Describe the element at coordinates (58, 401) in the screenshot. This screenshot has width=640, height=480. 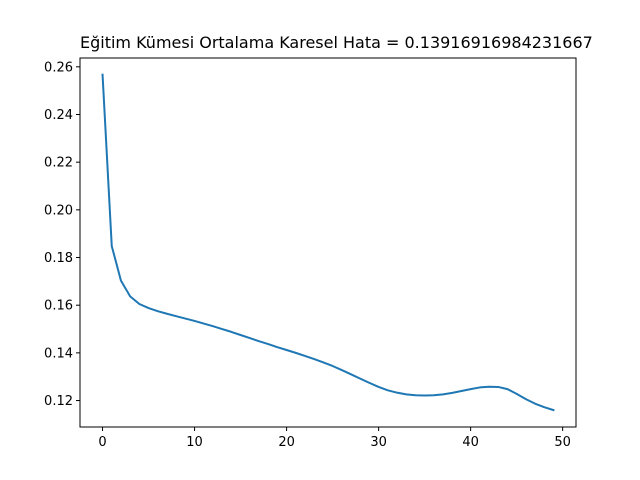
I see `y-tick-label: 0.12` at that location.